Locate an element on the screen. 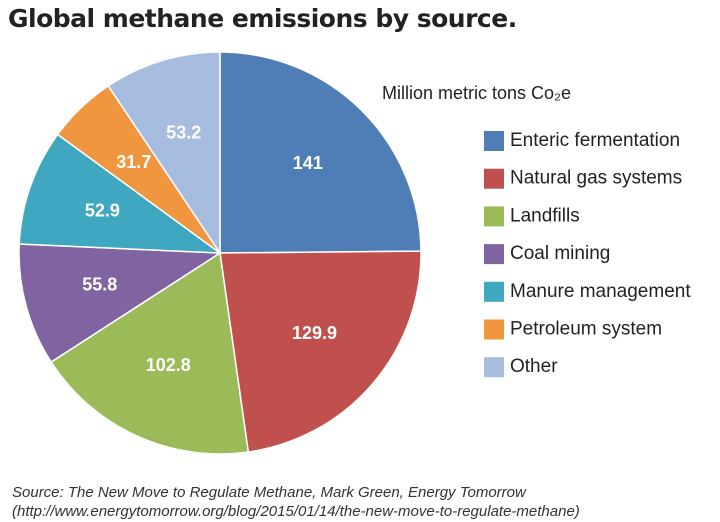 This screenshot has height=522, width=720. data-label: 53.2 is located at coordinates (183, 132).